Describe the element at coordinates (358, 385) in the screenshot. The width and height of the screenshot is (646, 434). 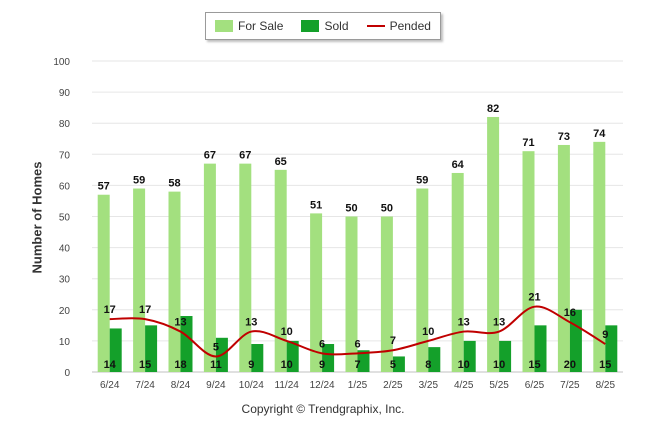
I see `x-tick-label: 1/25` at that location.